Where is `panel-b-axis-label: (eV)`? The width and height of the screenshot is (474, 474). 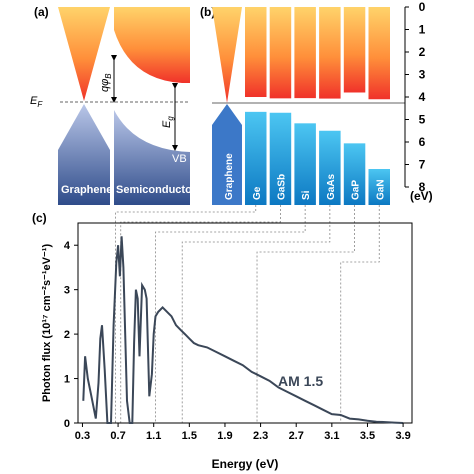 panel-b-axis-label: (eV) is located at coordinates (421, 196).